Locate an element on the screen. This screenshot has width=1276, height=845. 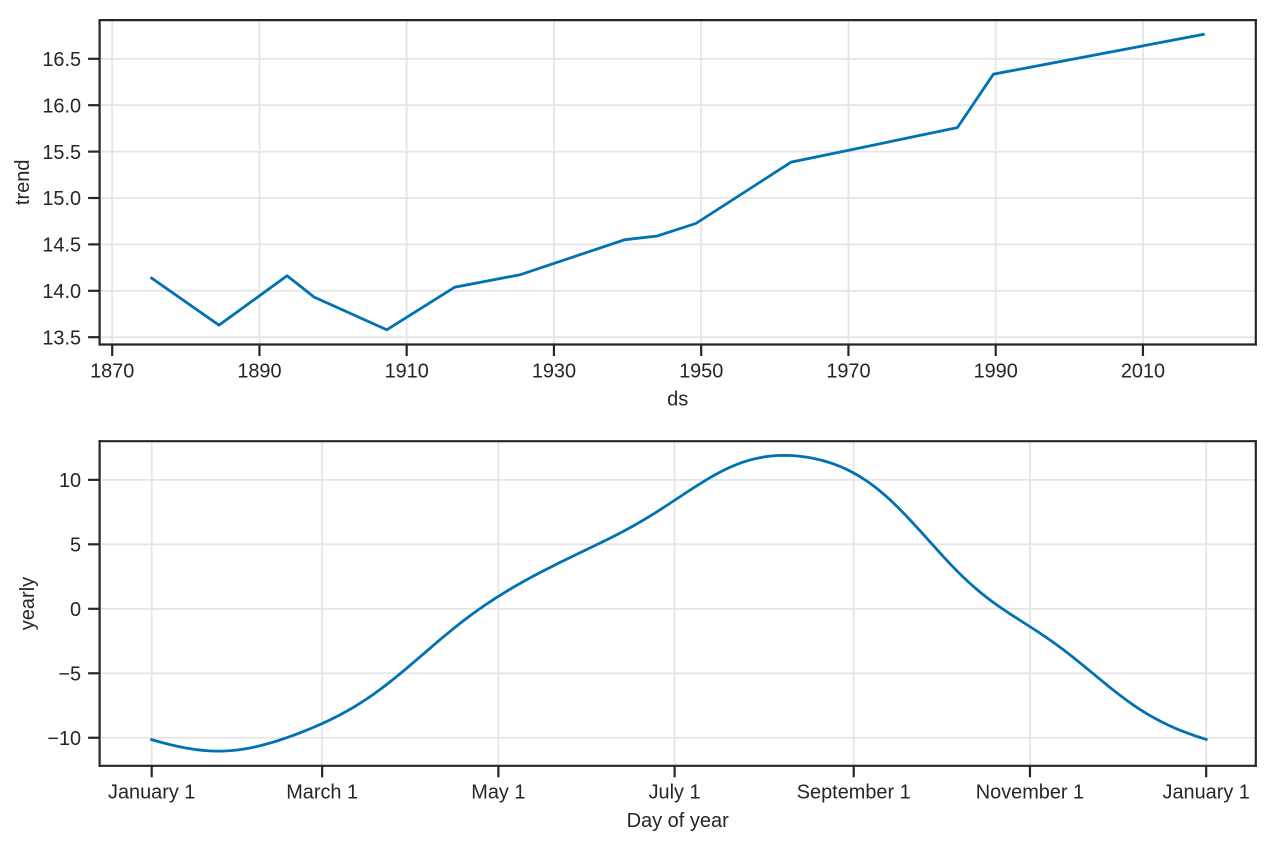
svg-text: 14.0 is located at coordinates (61, 292).